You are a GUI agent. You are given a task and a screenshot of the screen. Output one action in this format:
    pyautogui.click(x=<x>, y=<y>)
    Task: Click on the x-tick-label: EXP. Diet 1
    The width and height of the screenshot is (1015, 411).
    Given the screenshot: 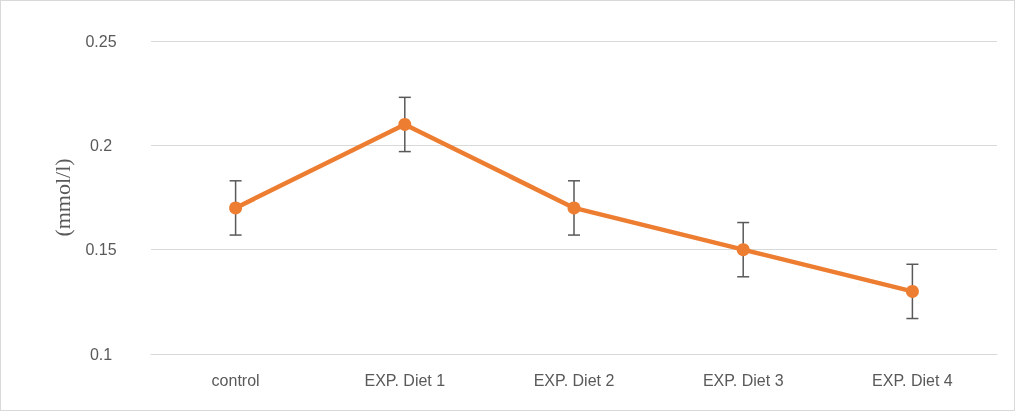 What is the action you would take?
    pyautogui.click(x=405, y=380)
    